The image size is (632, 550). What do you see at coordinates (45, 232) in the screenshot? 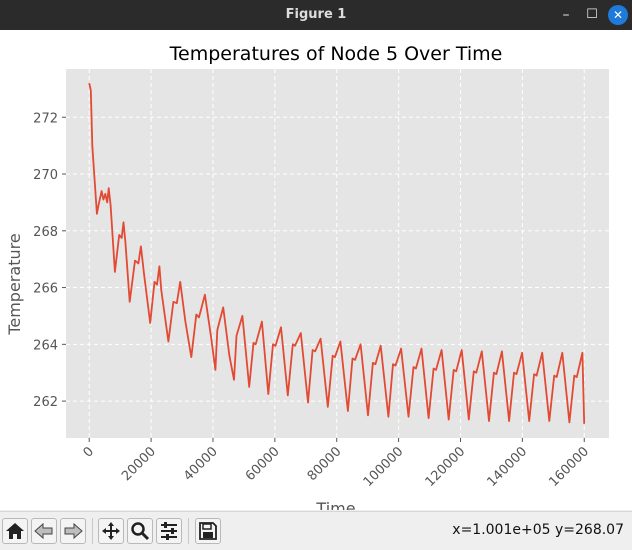
I see `y-tick-label: 268` at bounding box center [45, 232].